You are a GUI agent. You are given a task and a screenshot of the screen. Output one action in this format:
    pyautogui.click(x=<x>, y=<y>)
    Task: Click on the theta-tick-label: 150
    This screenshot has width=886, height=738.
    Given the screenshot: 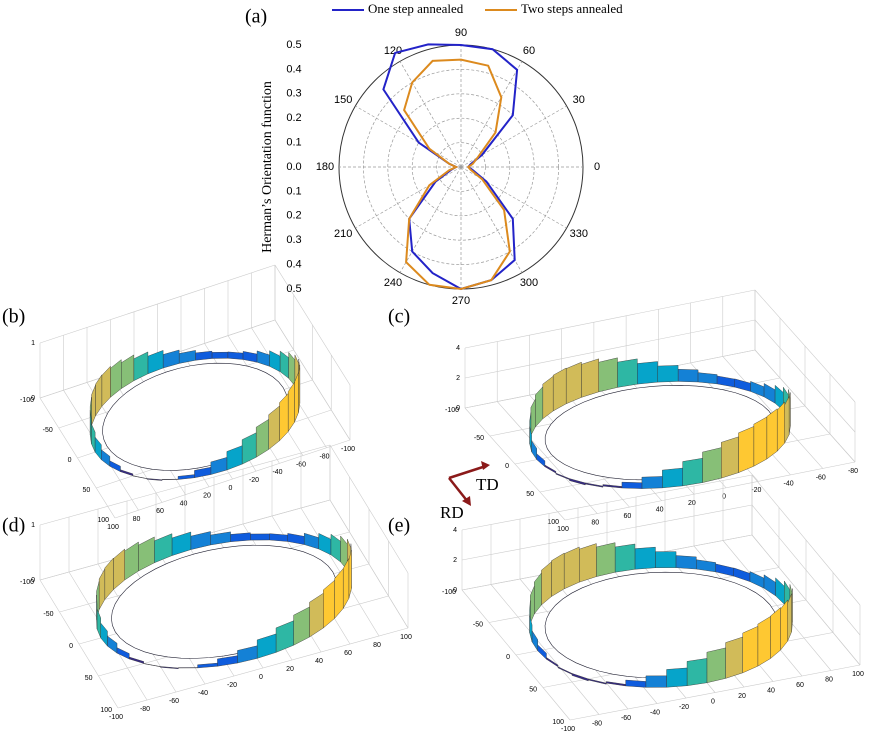 What is the action you would take?
    pyautogui.click(x=343, y=100)
    